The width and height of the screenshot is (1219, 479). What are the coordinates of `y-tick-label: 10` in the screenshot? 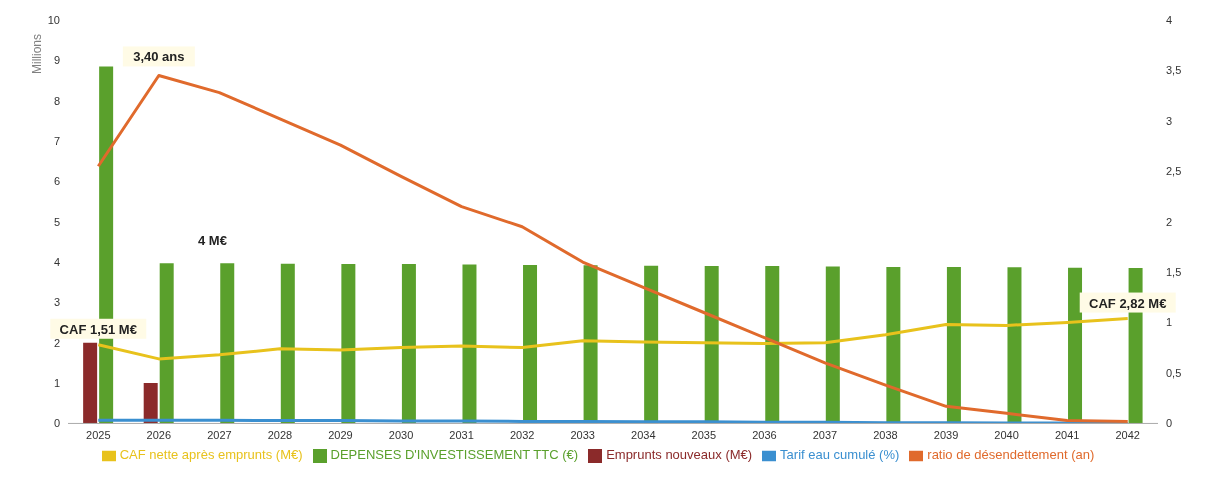 It's located at (53, 19).